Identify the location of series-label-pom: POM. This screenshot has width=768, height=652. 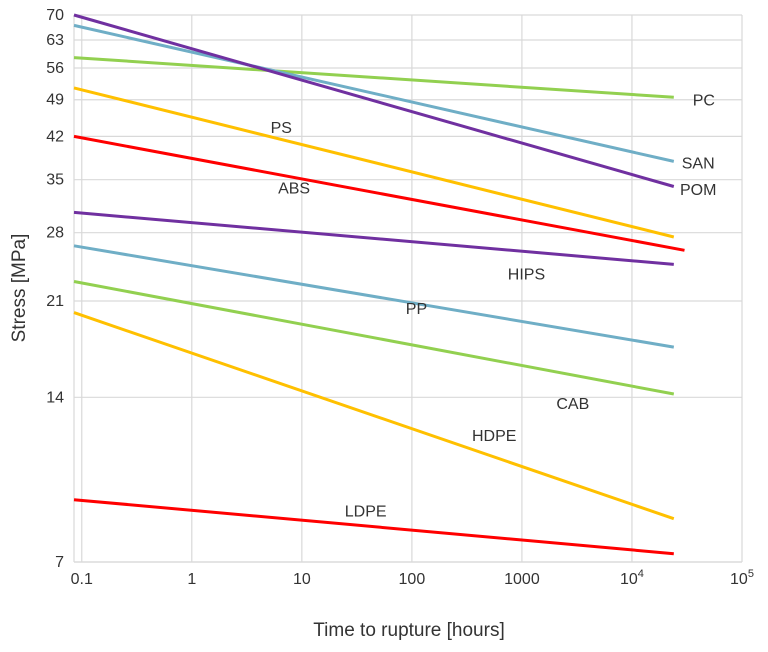
(698, 190).